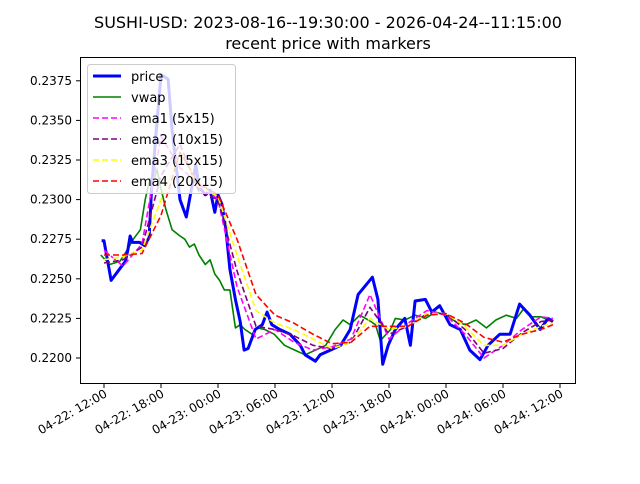 The image size is (640, 484). Describe the element at coordinates (161, 129) in the screenshot. I see `legend` at that location.